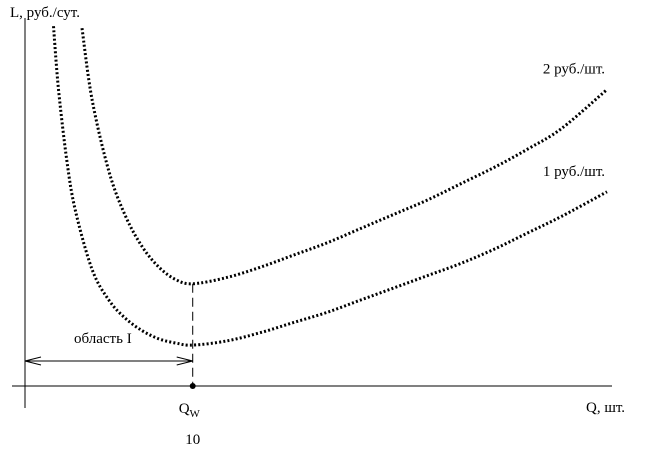 This screenshot has width=655, height=456. I want to click on marker-point, so click(192, 386).